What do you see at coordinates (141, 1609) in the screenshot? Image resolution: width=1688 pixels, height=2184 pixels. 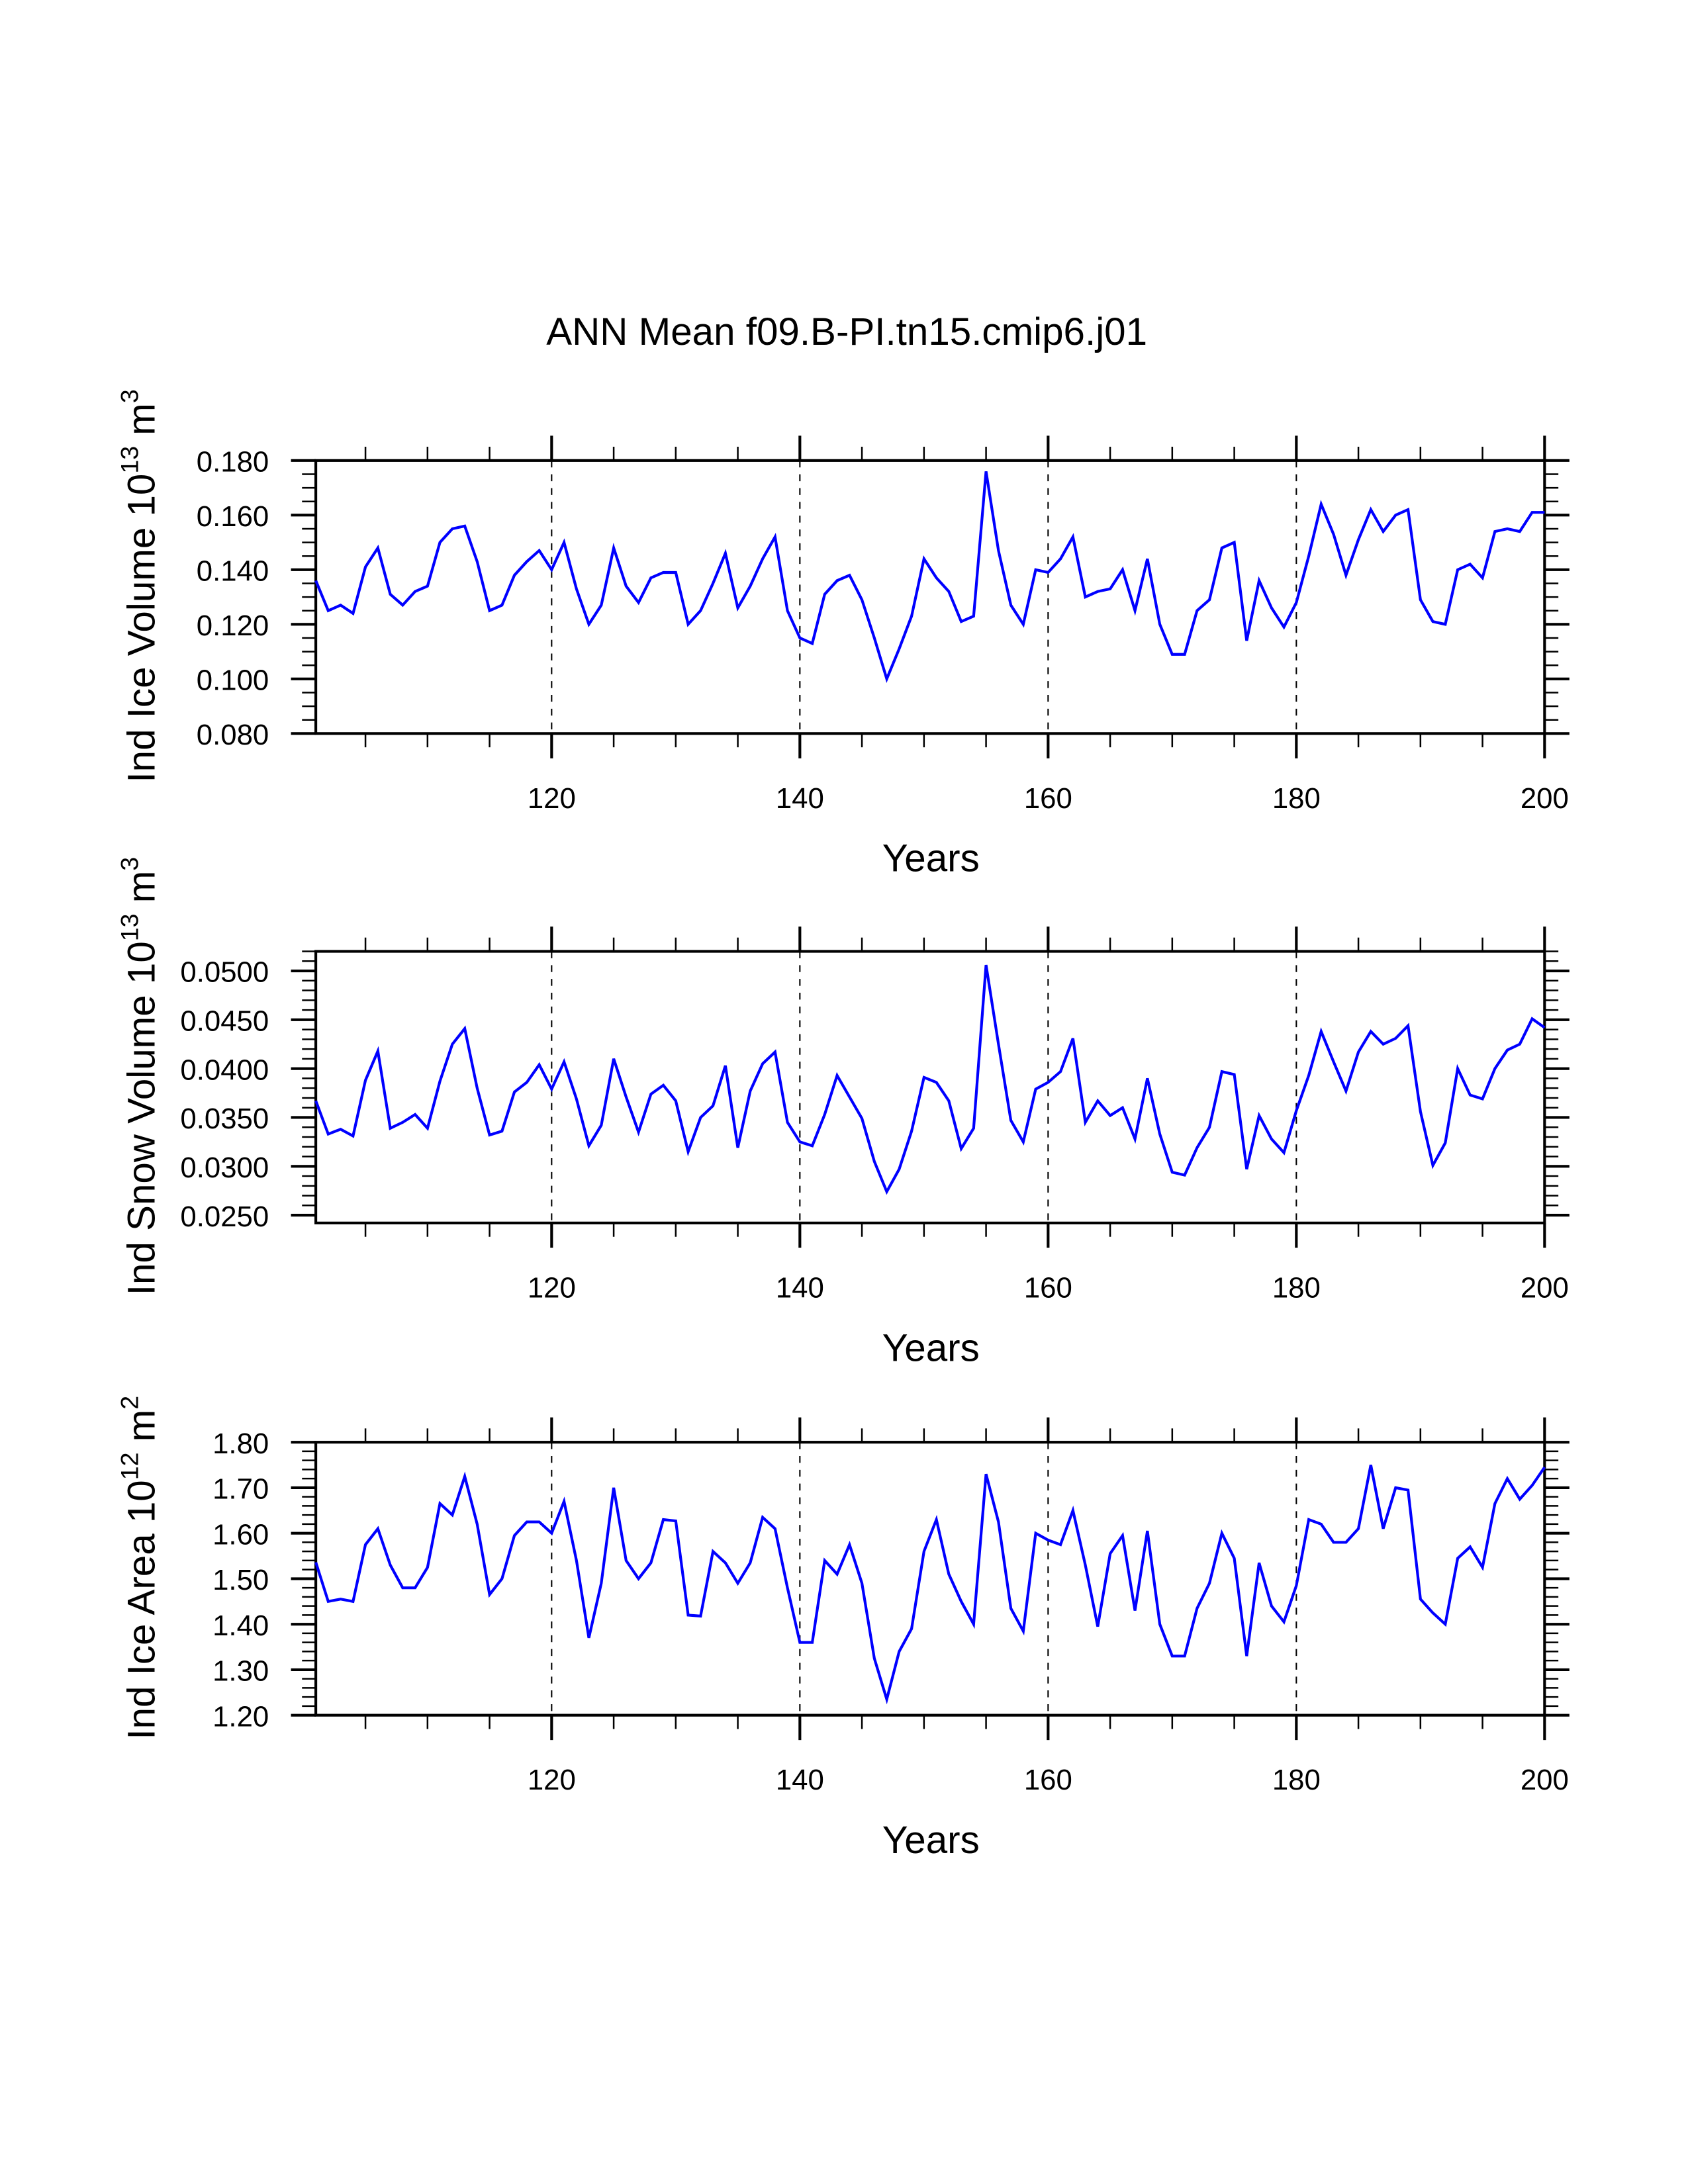 I see `y-label-text: Ind Ice Area 10` at bounding box center [141, 1609].